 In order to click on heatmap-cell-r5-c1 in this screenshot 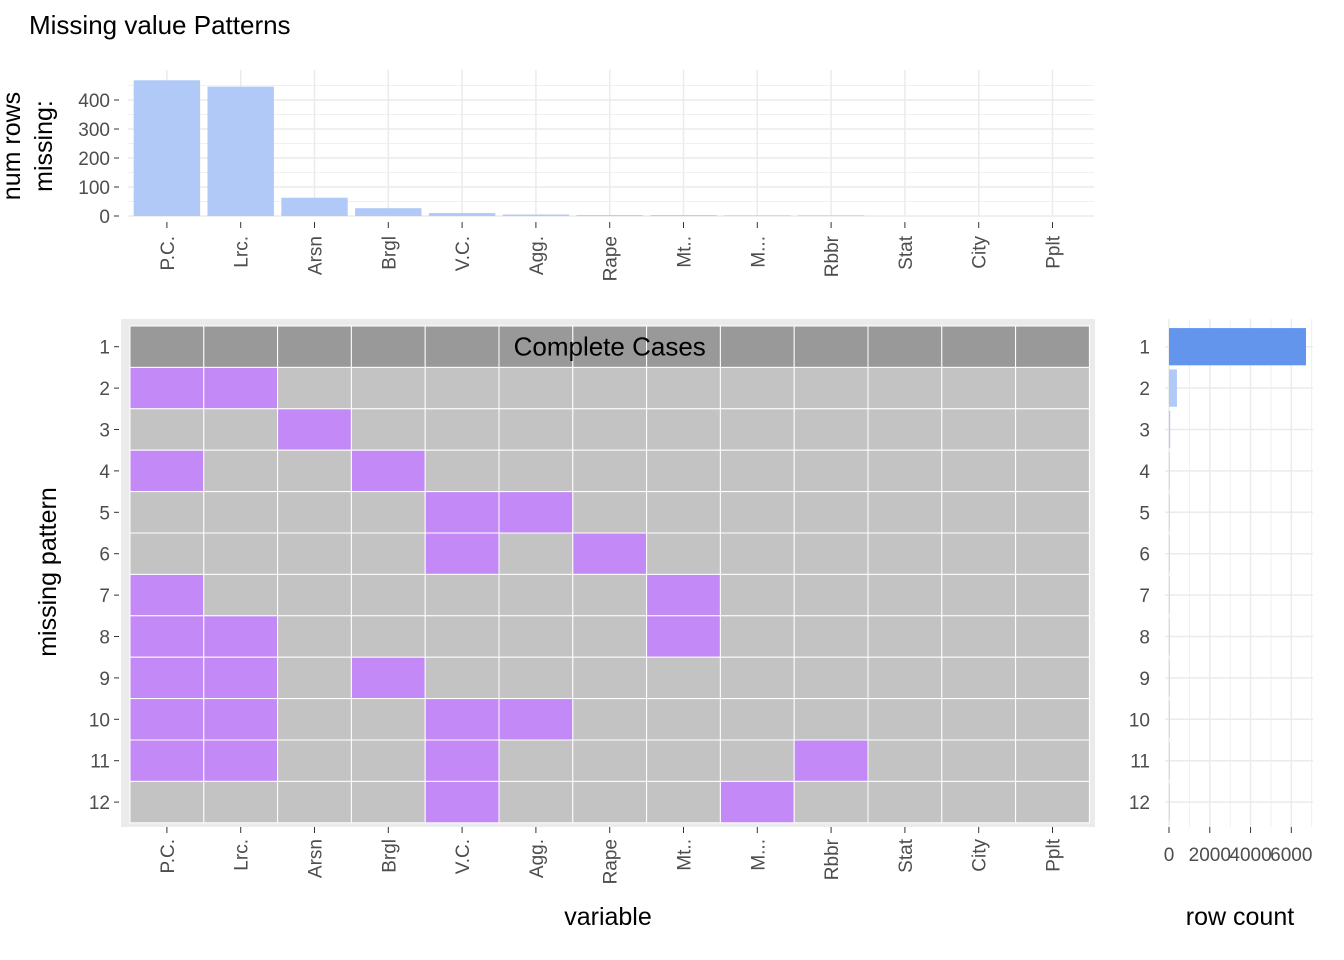, I will do `click(167, 512)`.